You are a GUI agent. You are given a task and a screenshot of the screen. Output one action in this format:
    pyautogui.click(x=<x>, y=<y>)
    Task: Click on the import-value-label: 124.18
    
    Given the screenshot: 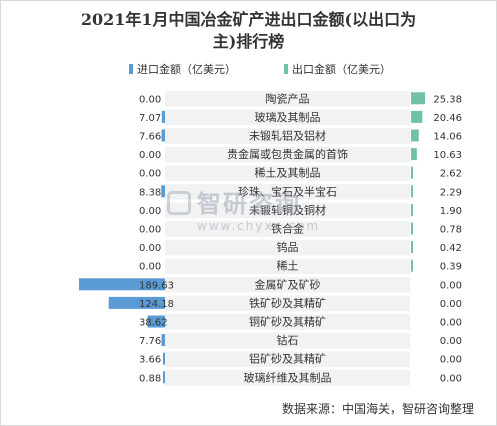 What is the action you would take?
    pyautogui.click(x=156, y=304)
    